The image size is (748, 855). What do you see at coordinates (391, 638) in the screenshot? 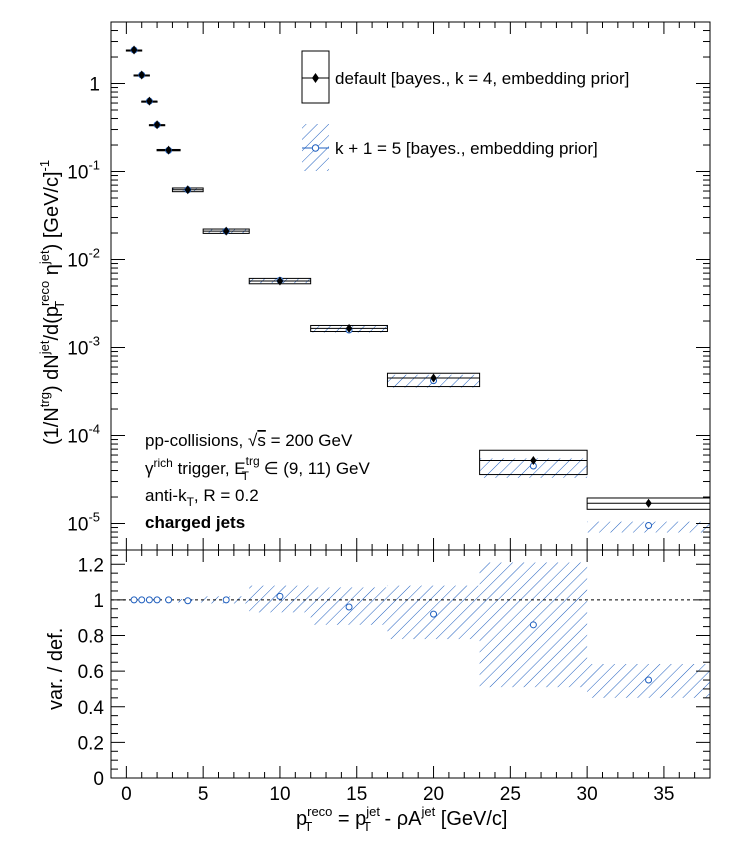
I see `bottom-ratio-points` at bounding box center [391, 638].